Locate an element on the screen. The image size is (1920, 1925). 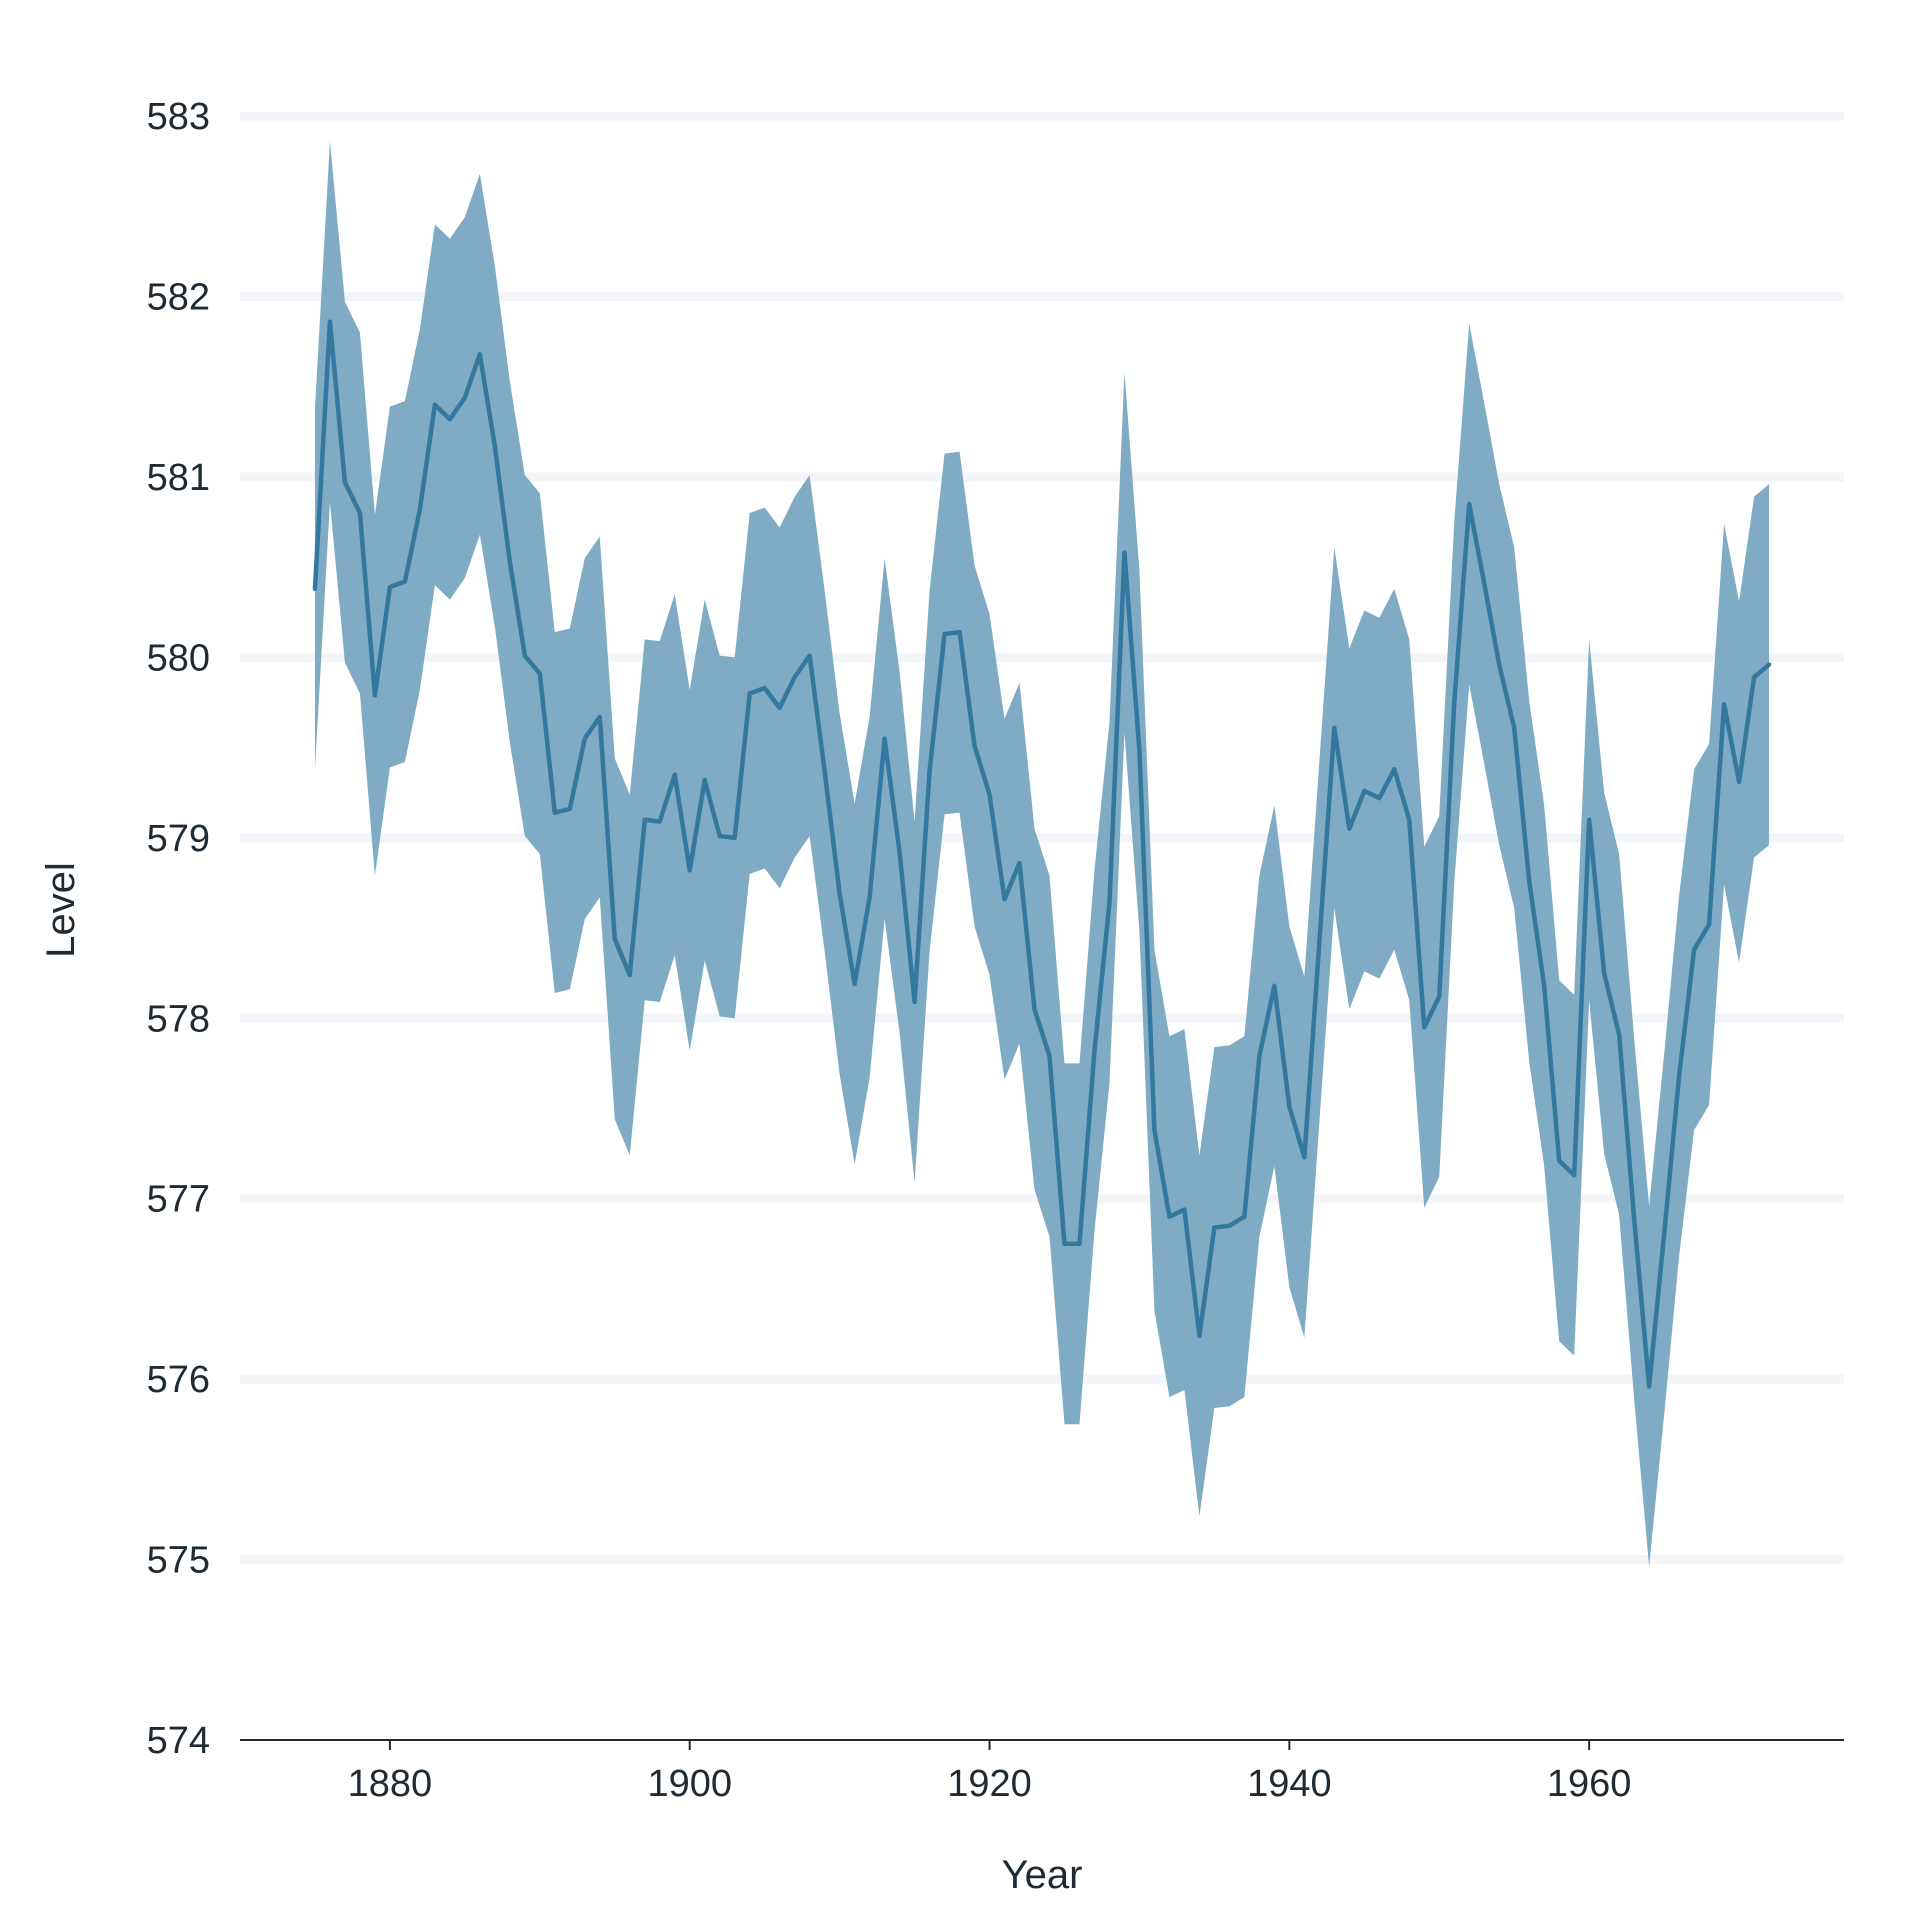
y-tick-label: 576 is located at coordinates (178, 1380).